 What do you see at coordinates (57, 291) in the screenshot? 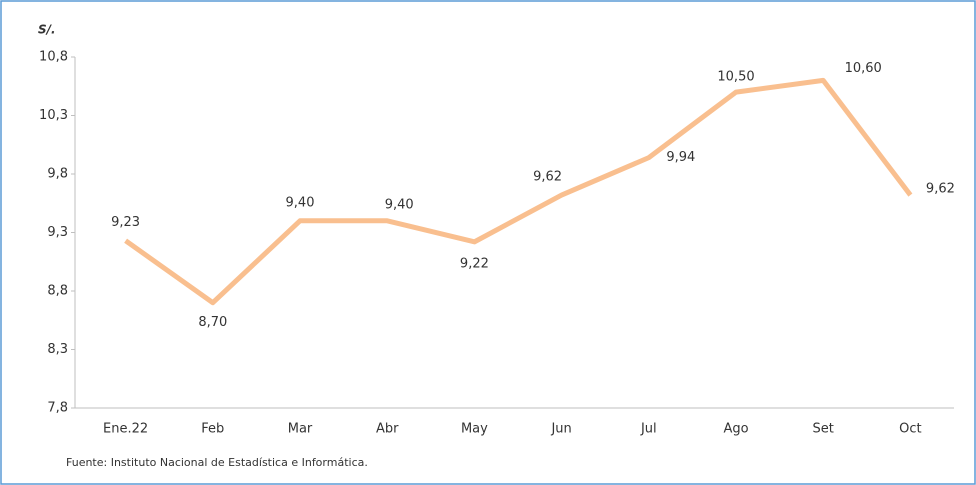
I see `y-tick-label: 8,8` at bounding box center [57, 291].